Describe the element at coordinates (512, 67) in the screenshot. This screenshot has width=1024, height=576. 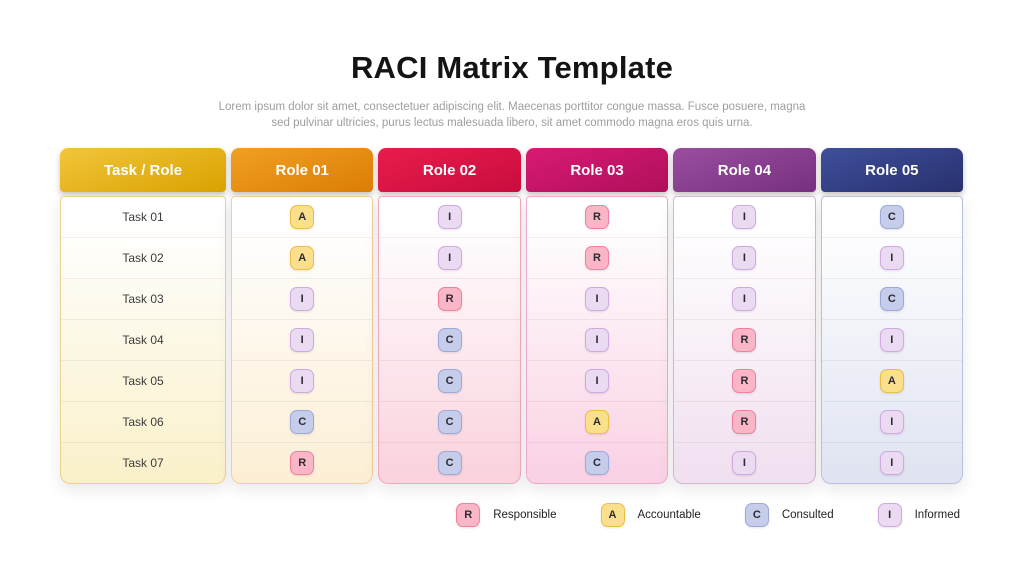
I see `page-title: RACI Matrix Template` at that location.